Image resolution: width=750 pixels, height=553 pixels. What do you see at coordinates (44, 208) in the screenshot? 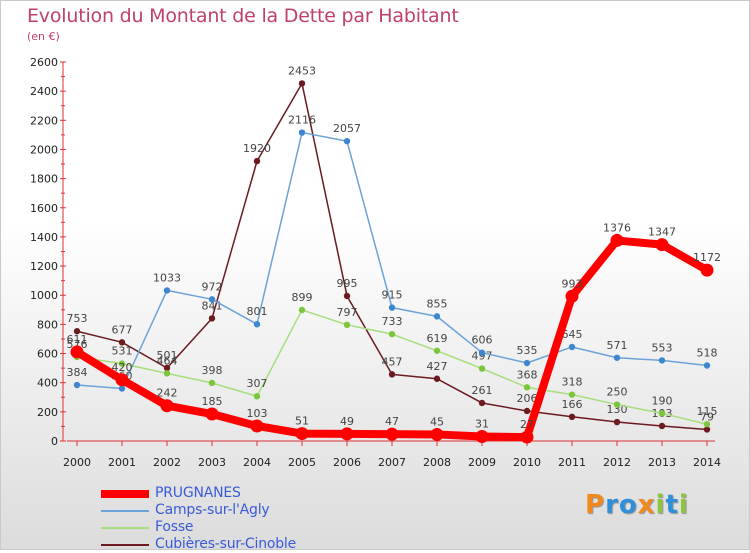
I see `y-tick-label: 1600` at bounding box center [44, 208].